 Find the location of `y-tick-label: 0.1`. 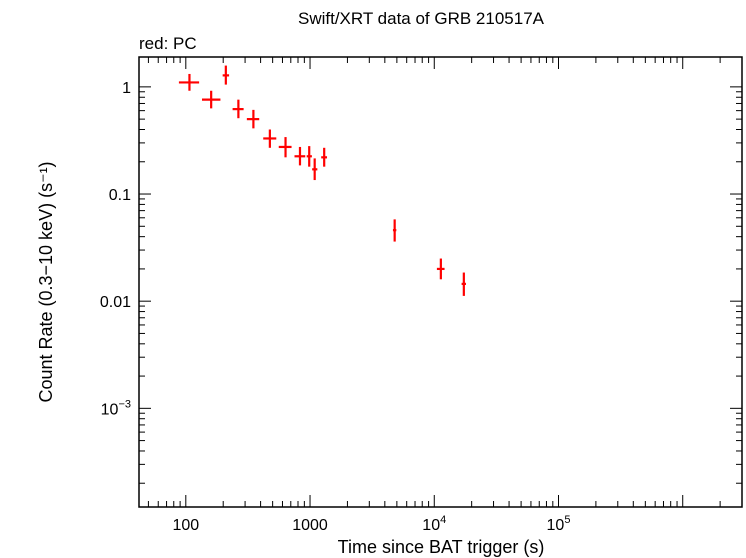

y-tick-label: 0.1 is located at coordinates (120, 195).